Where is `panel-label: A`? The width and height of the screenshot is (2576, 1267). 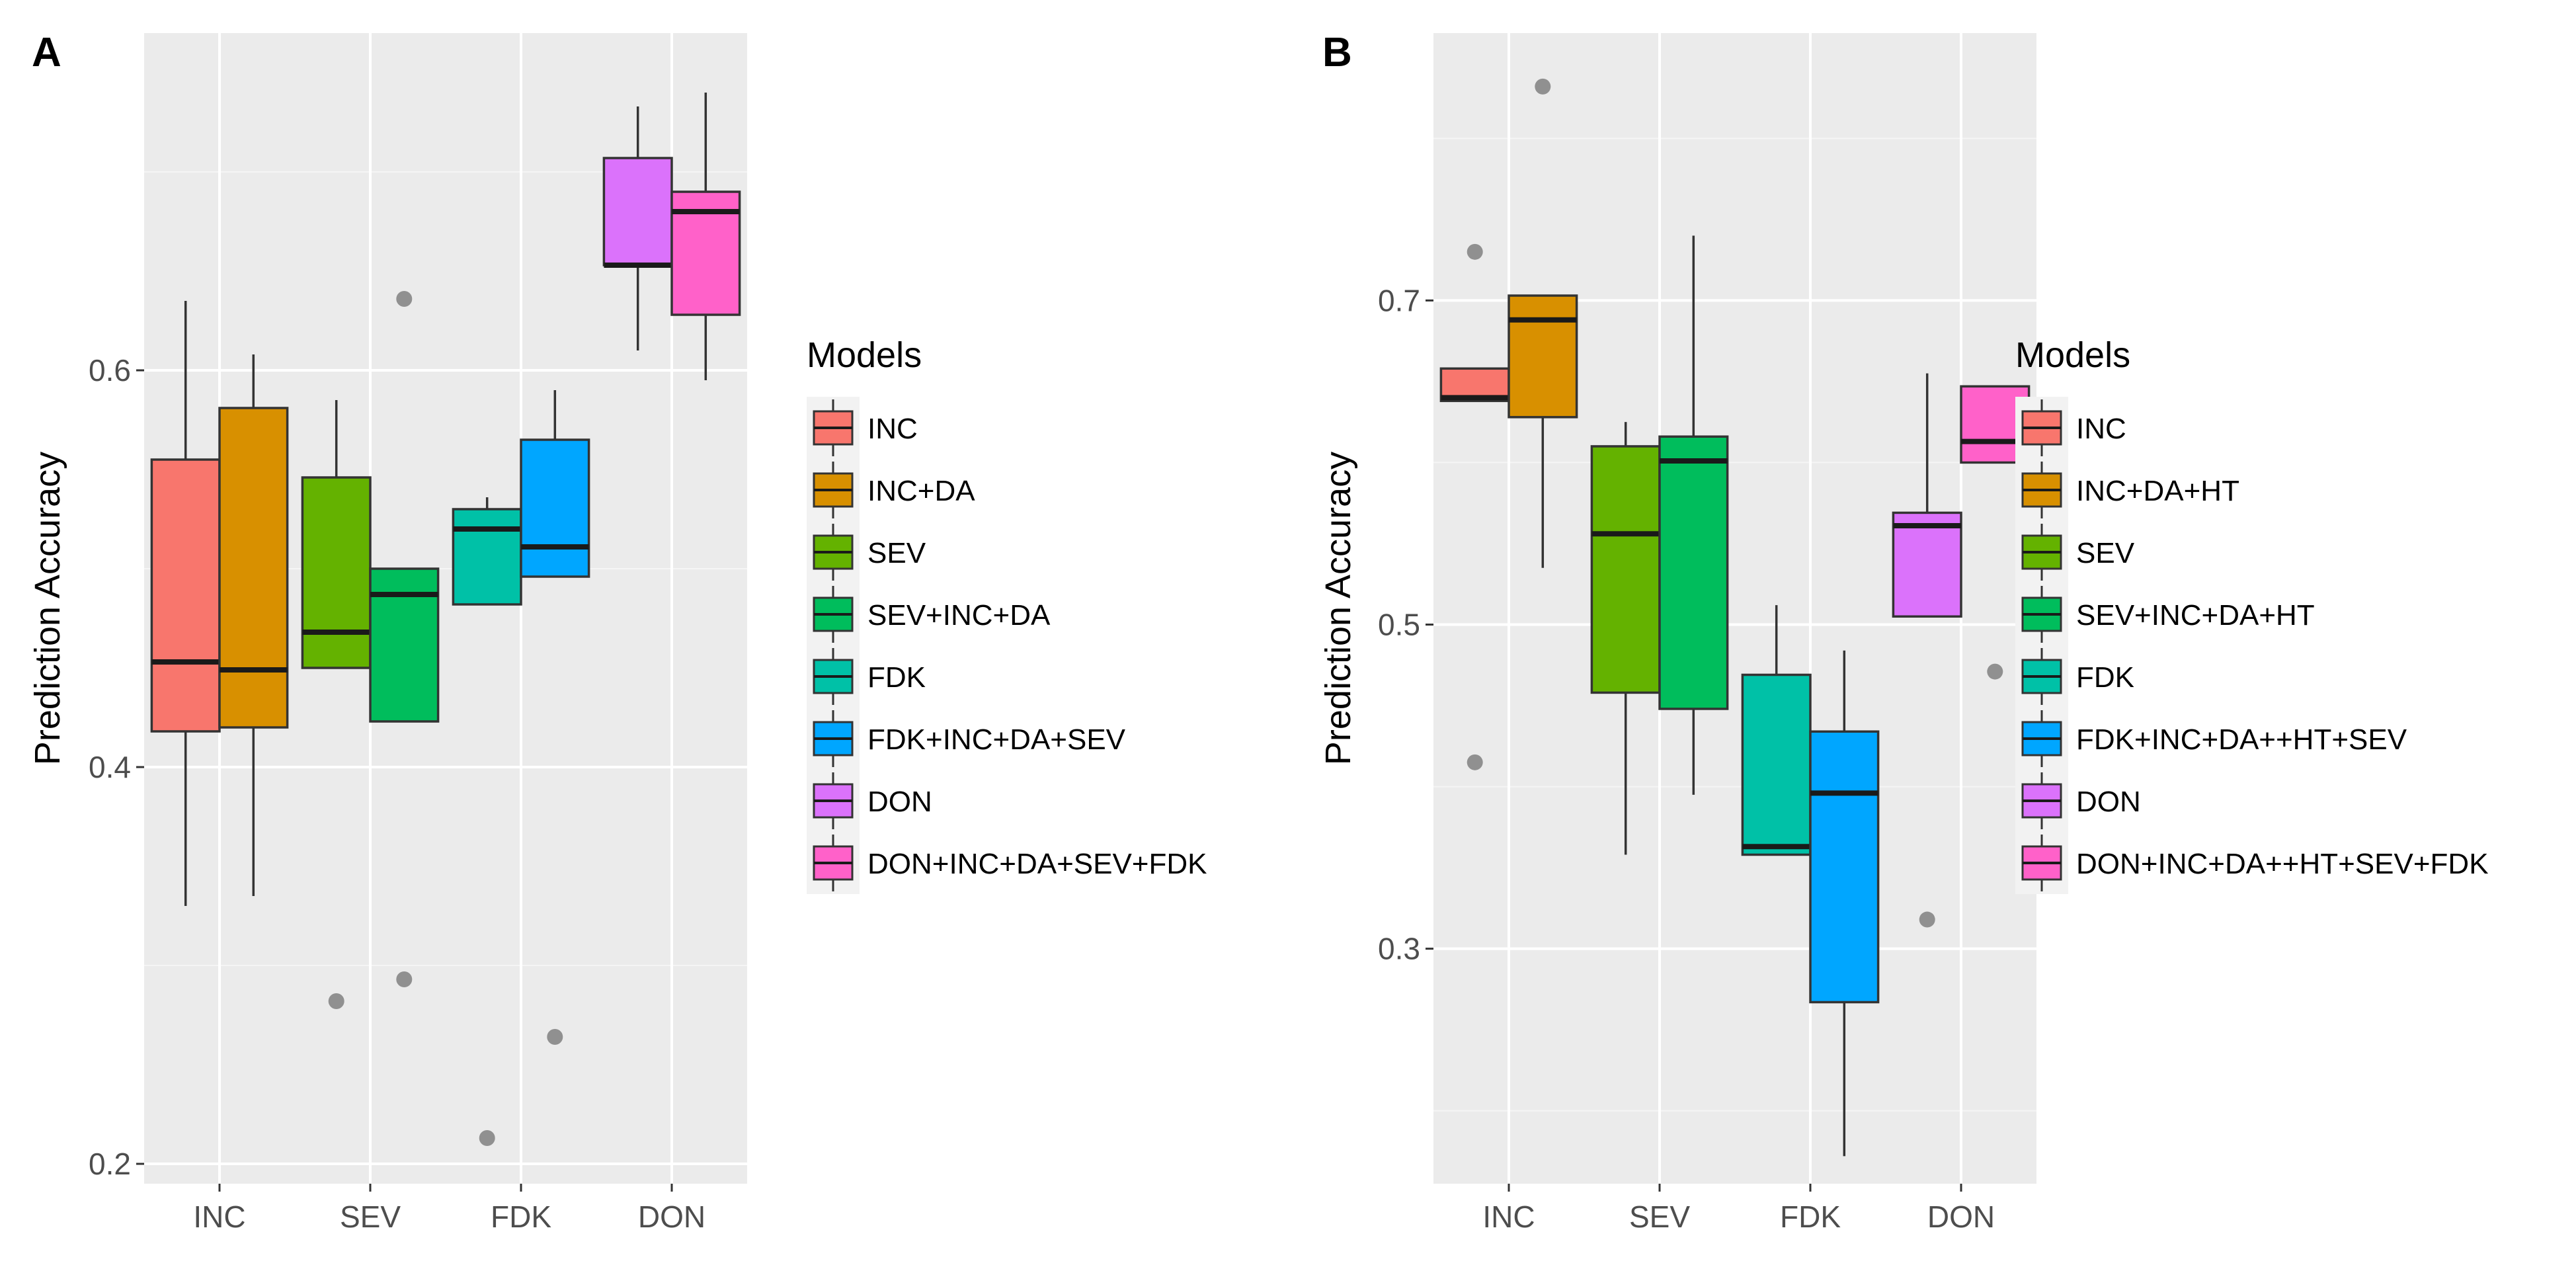
panel-label: A is located at coordinates (46, 52).